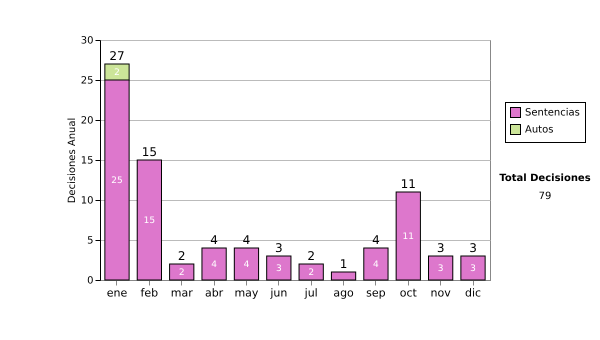 The height and width of the screenshot is (340, 600). Describe the element at coordinates (87, 161) in the screenshot. I see `y-tick-label: 15` at that location.